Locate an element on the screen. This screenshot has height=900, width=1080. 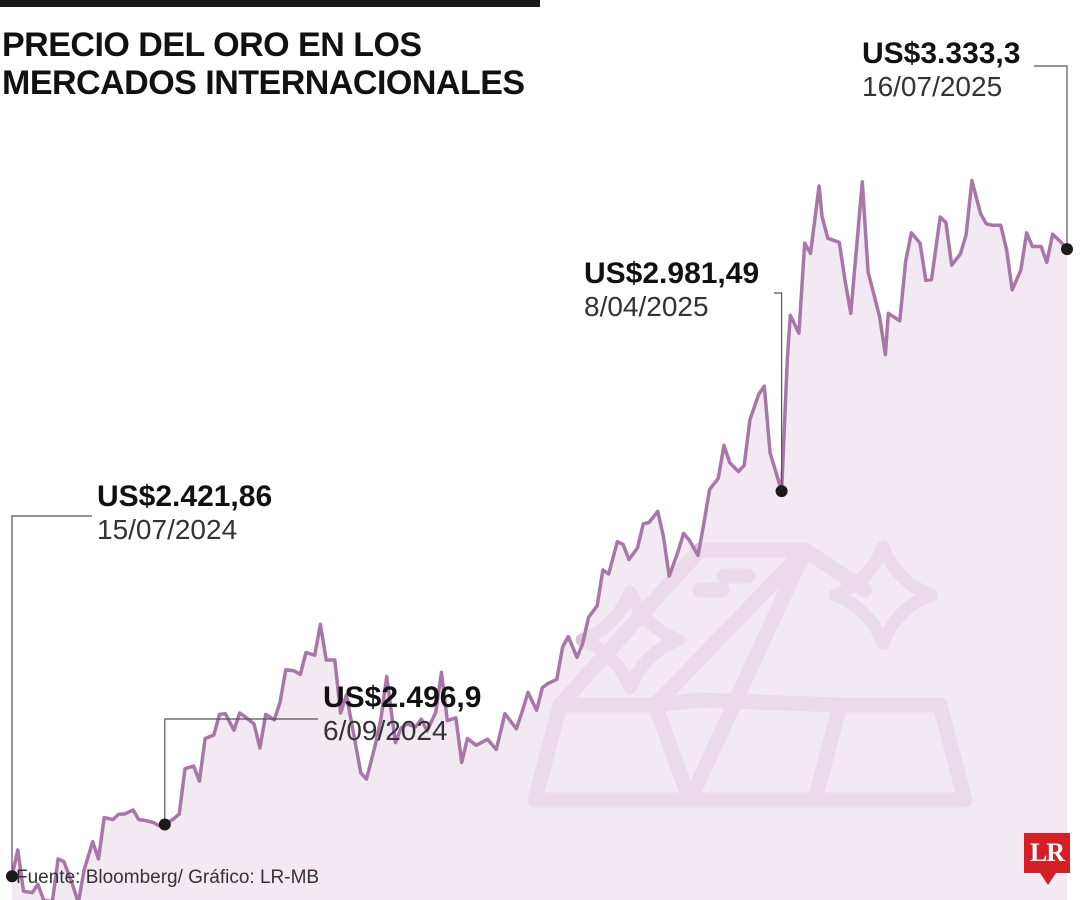
annotation-date: 16/07/2025 is located at coordinates (932, 86).